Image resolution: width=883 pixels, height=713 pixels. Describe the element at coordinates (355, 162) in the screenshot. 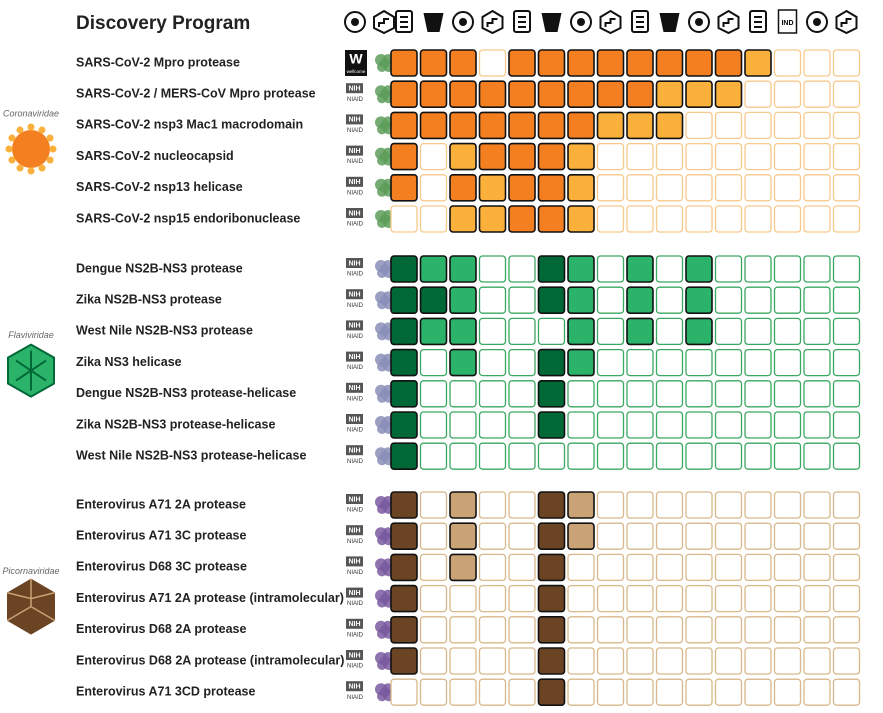

I see `funder-sub: NIAID` at that location.